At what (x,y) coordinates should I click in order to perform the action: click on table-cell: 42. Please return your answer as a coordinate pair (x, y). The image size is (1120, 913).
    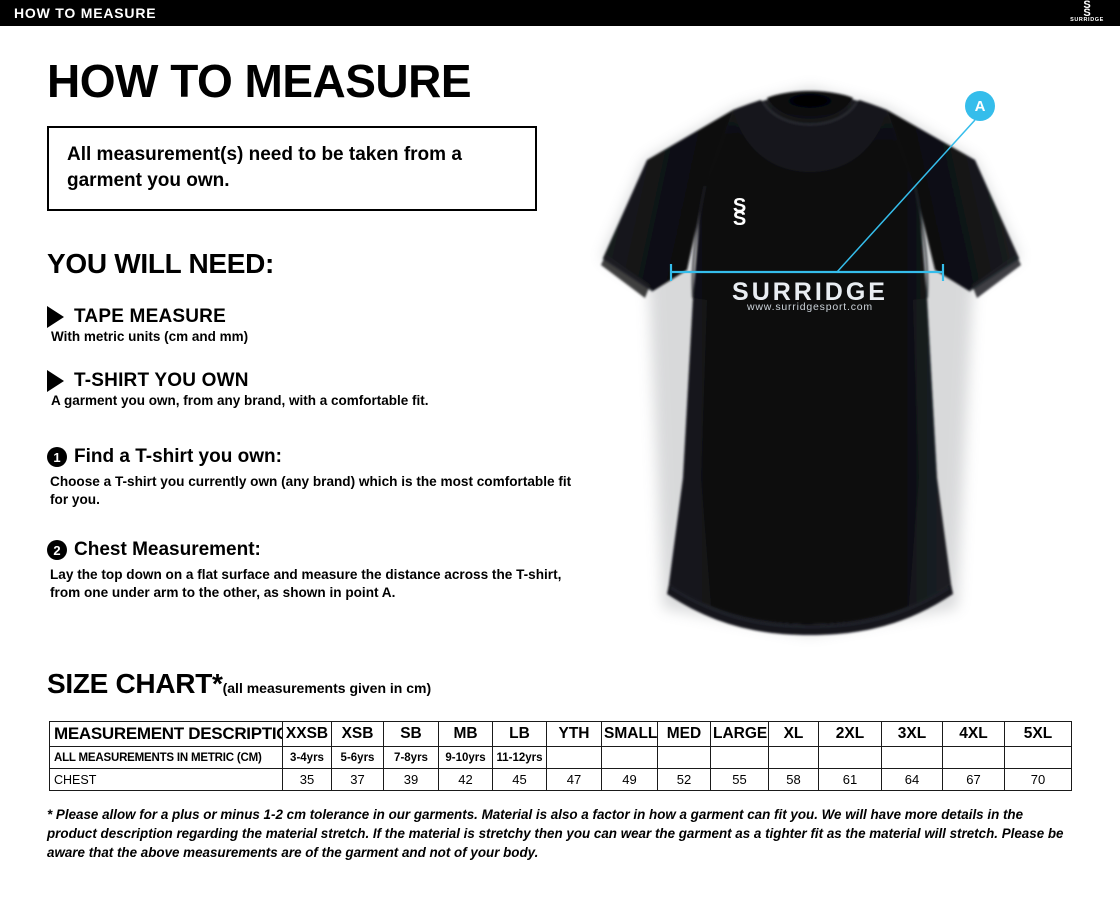
    Looking at the image, I should click on (465, 779).